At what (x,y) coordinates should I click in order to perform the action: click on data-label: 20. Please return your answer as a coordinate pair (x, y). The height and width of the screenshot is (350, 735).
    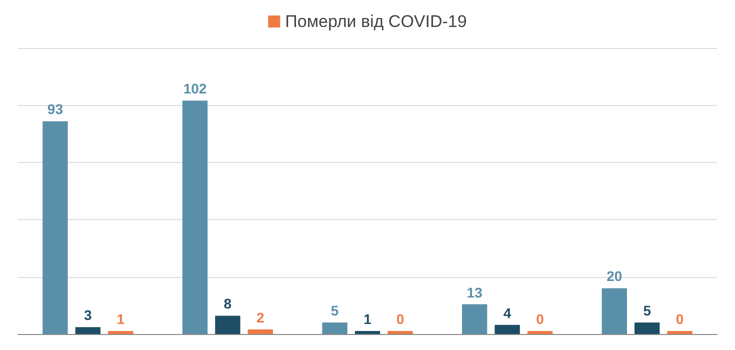
    Looking at the image, I should click on (614, 276).